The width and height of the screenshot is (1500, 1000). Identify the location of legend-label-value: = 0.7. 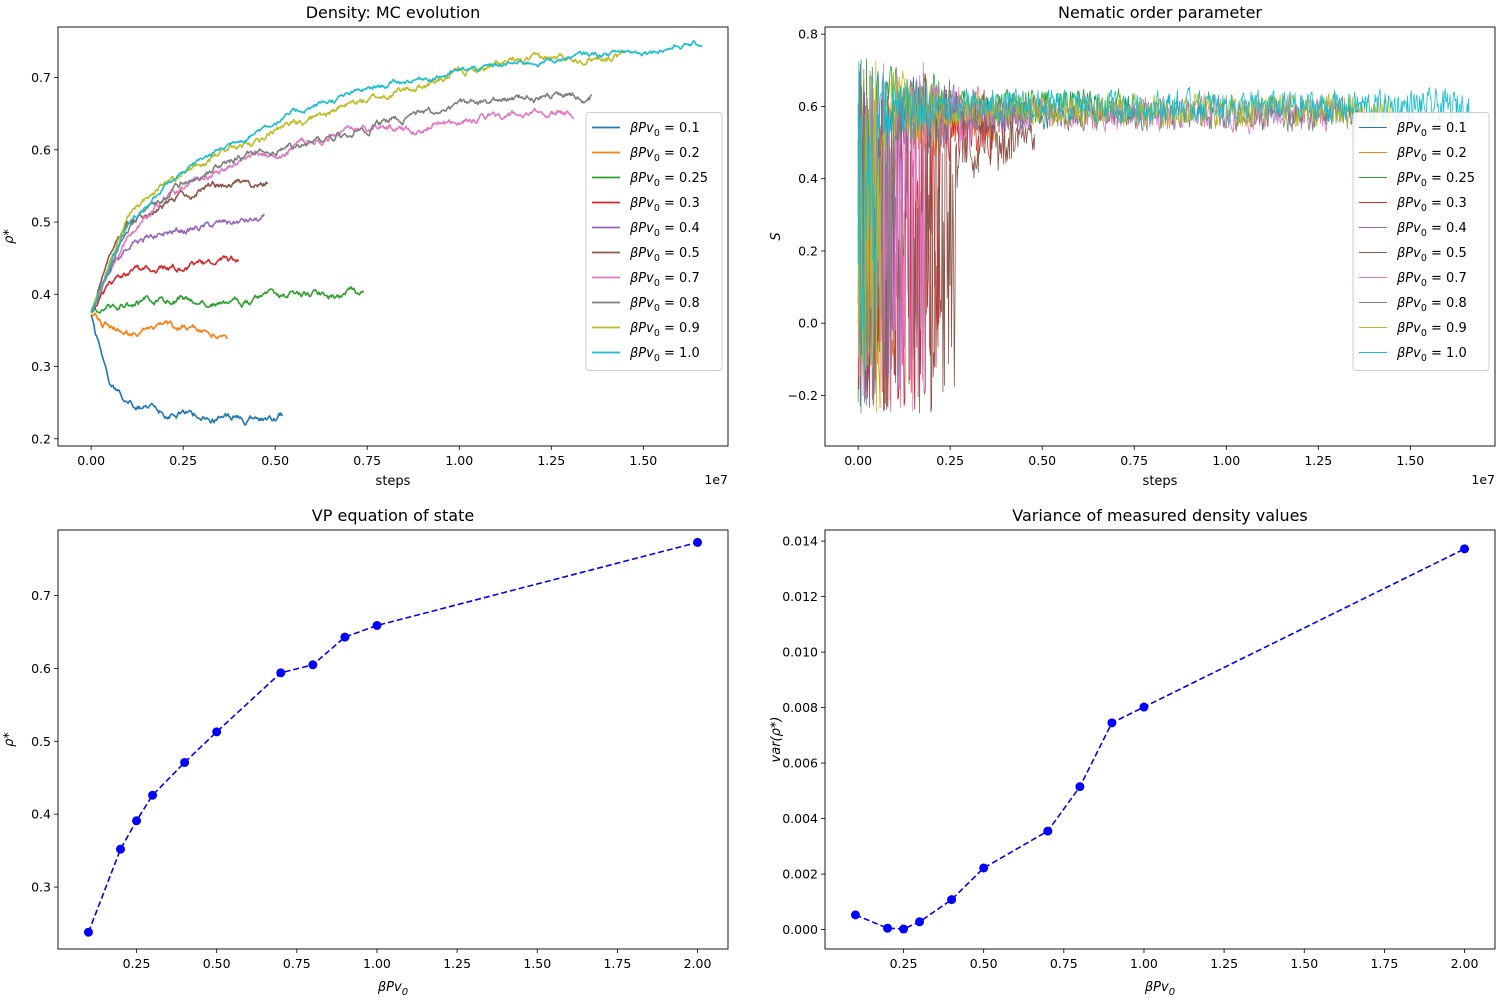
(1447, 278).